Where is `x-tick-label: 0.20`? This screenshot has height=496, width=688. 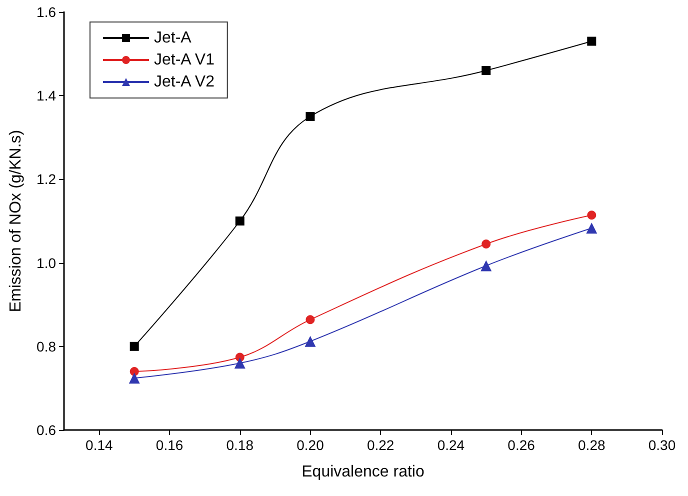 x-tick-label: 0.20 is located at coordinates (310, 445).